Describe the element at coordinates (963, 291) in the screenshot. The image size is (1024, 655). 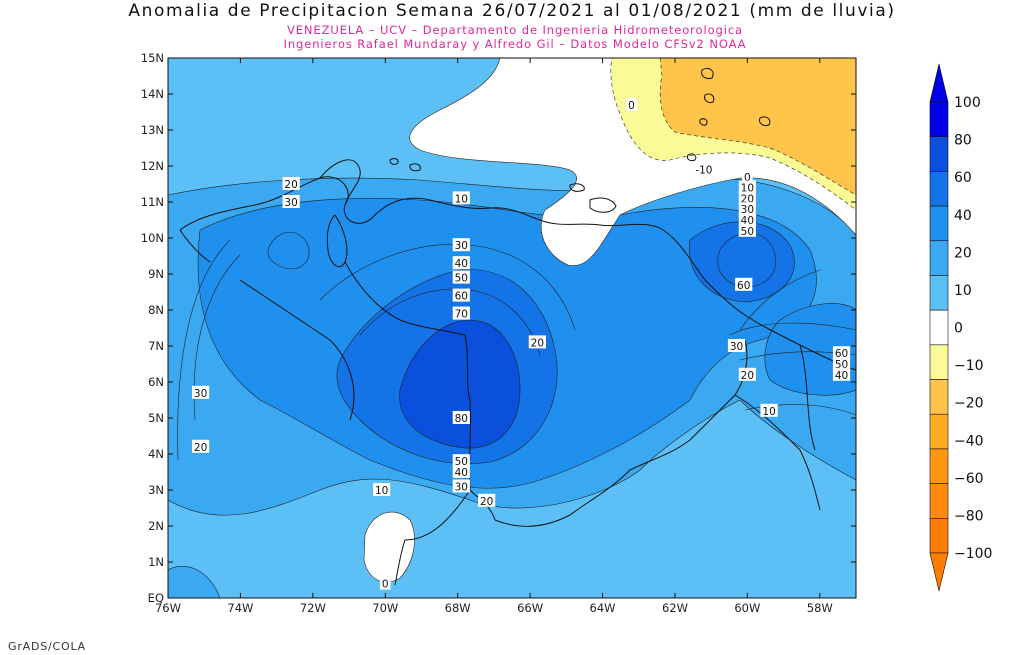
I see `colorbar-label: 10` at that location.